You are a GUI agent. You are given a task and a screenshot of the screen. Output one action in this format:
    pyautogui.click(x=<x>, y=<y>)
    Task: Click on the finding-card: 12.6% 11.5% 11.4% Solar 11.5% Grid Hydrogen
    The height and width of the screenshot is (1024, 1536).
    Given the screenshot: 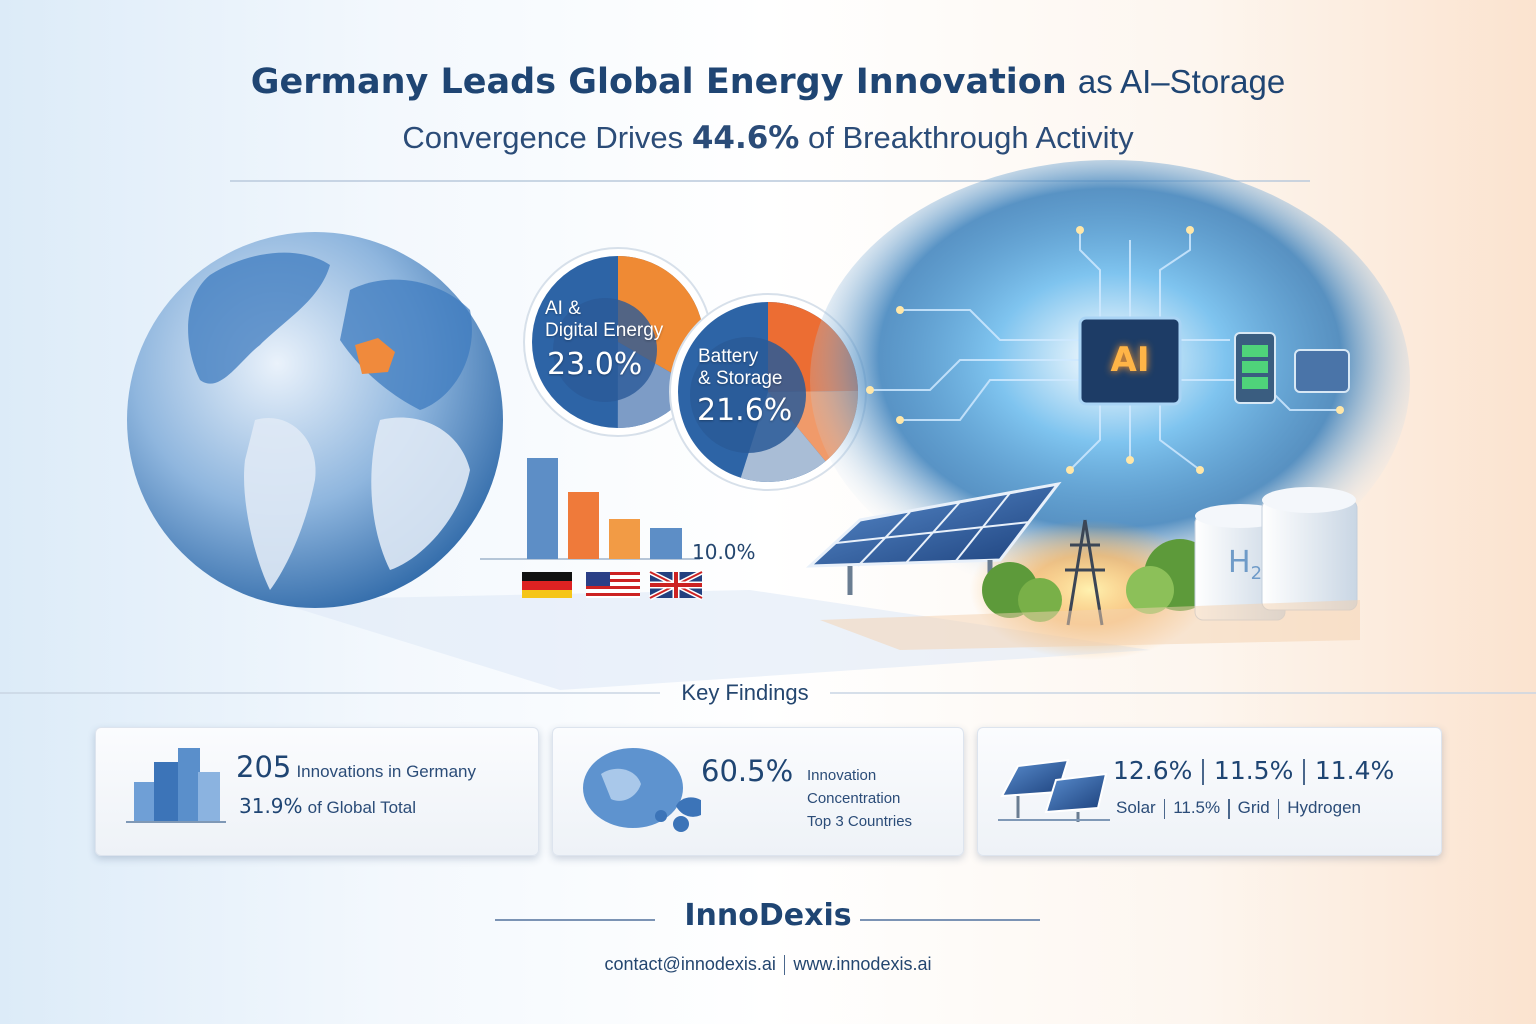 What is the action you would take?
    pyautogui.click(x=1209, y=791)
    